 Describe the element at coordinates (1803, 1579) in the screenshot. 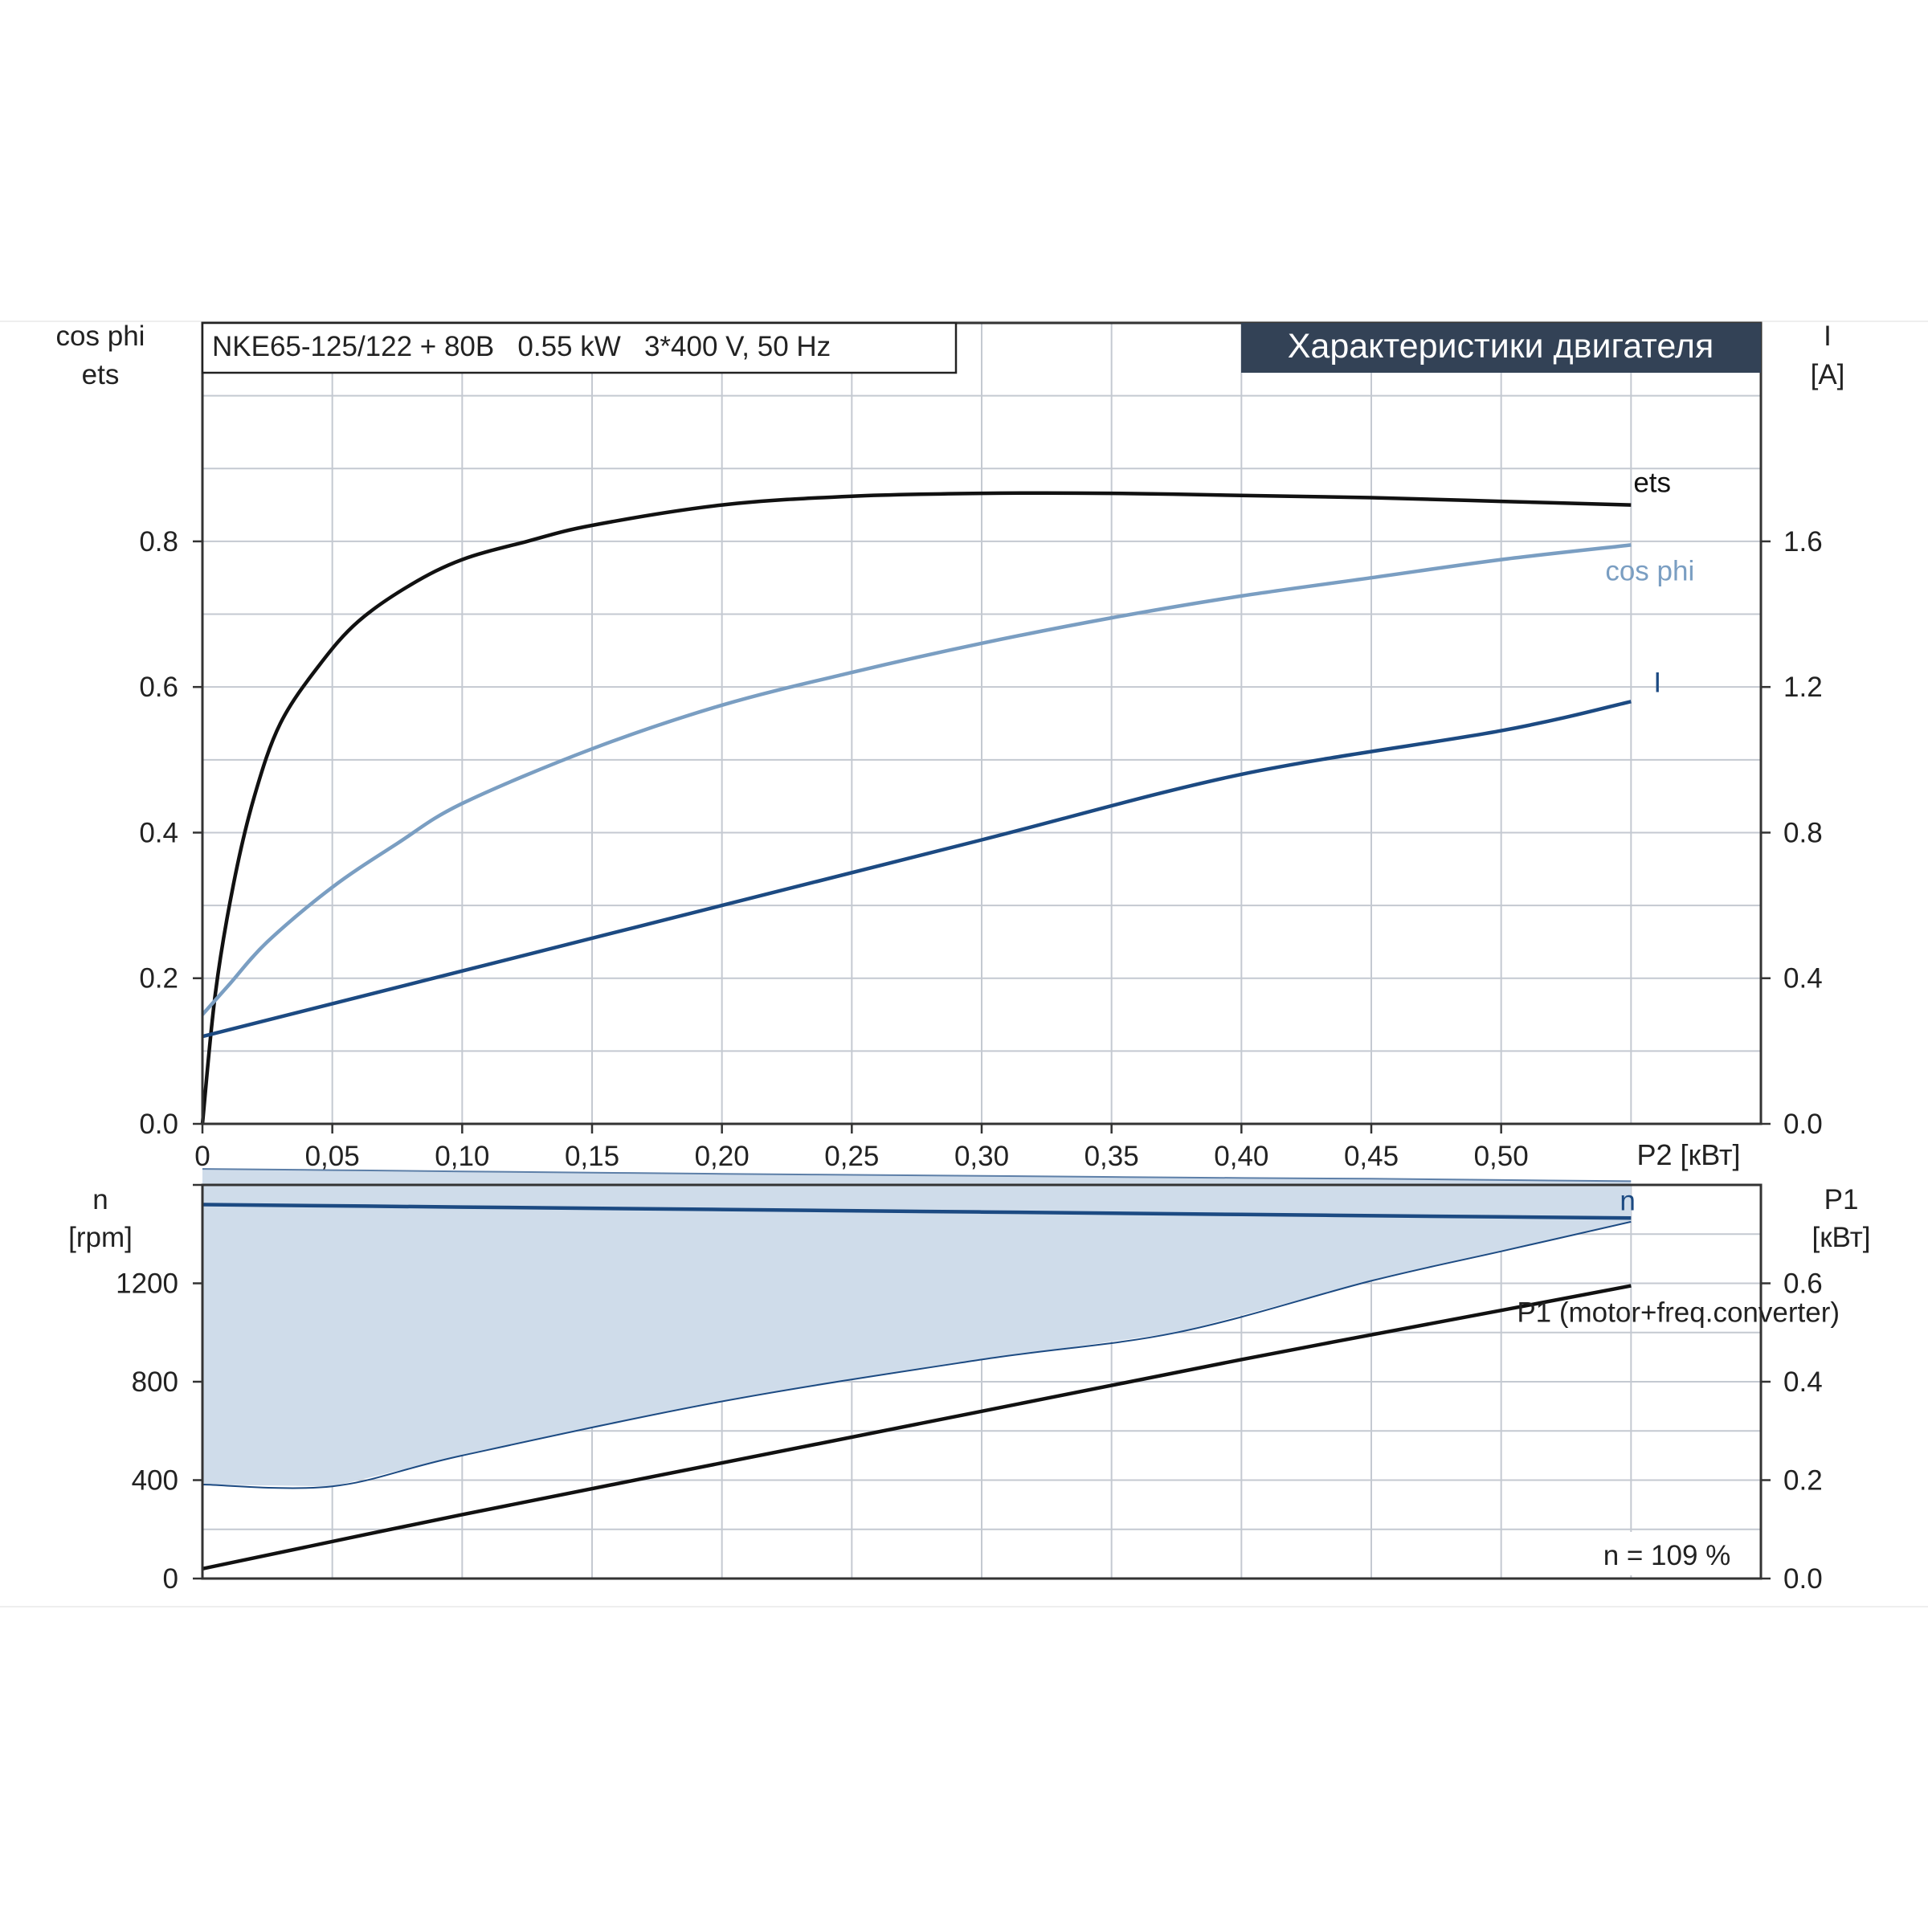

I see `power-tick-label: 0.0` at that location.